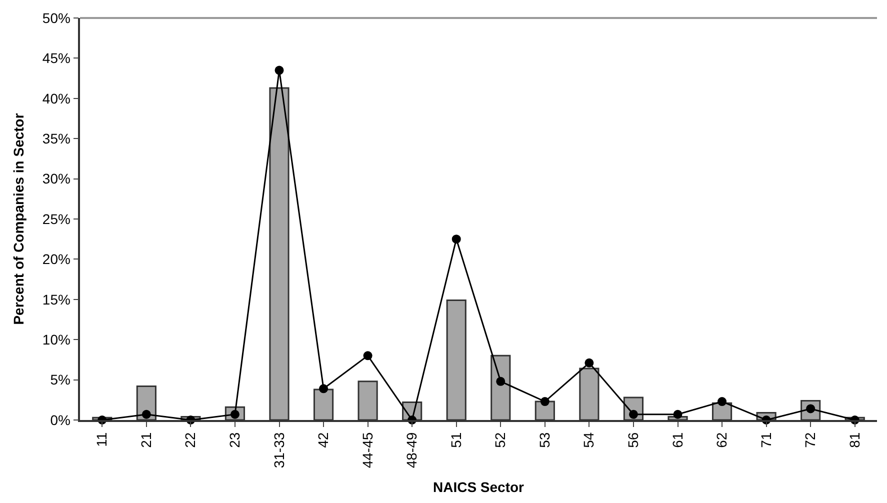 The height and width of the screenshot is (503, 887). What do you see at coordinates (412, 450) in the screenshot?
I see `x-tick-label: 48-49` at bounding box center [412, 450].